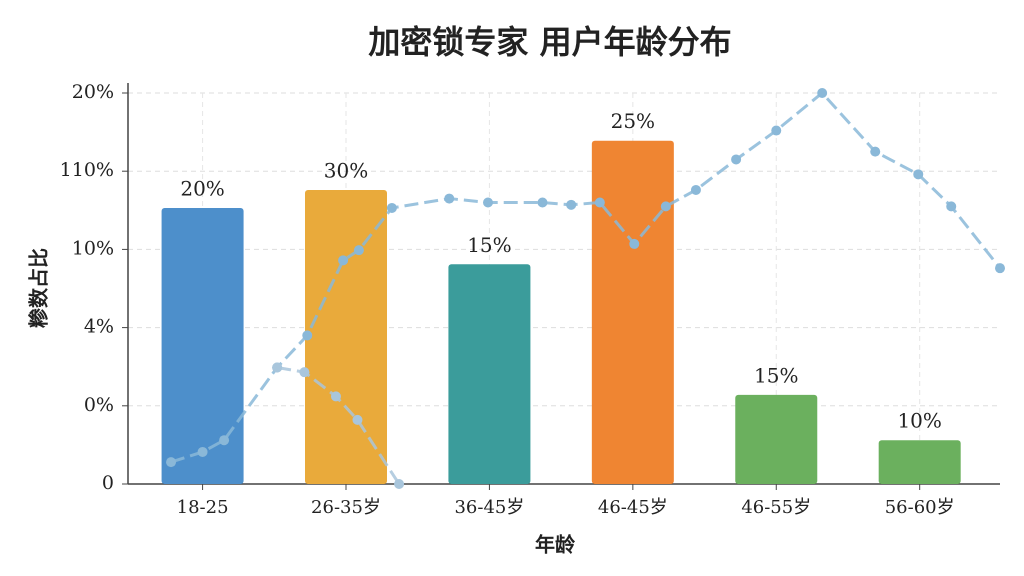 This screenshot has width=1024, height=576. I want to click on y-axis-title: 糁数占比, so click(39, 288).